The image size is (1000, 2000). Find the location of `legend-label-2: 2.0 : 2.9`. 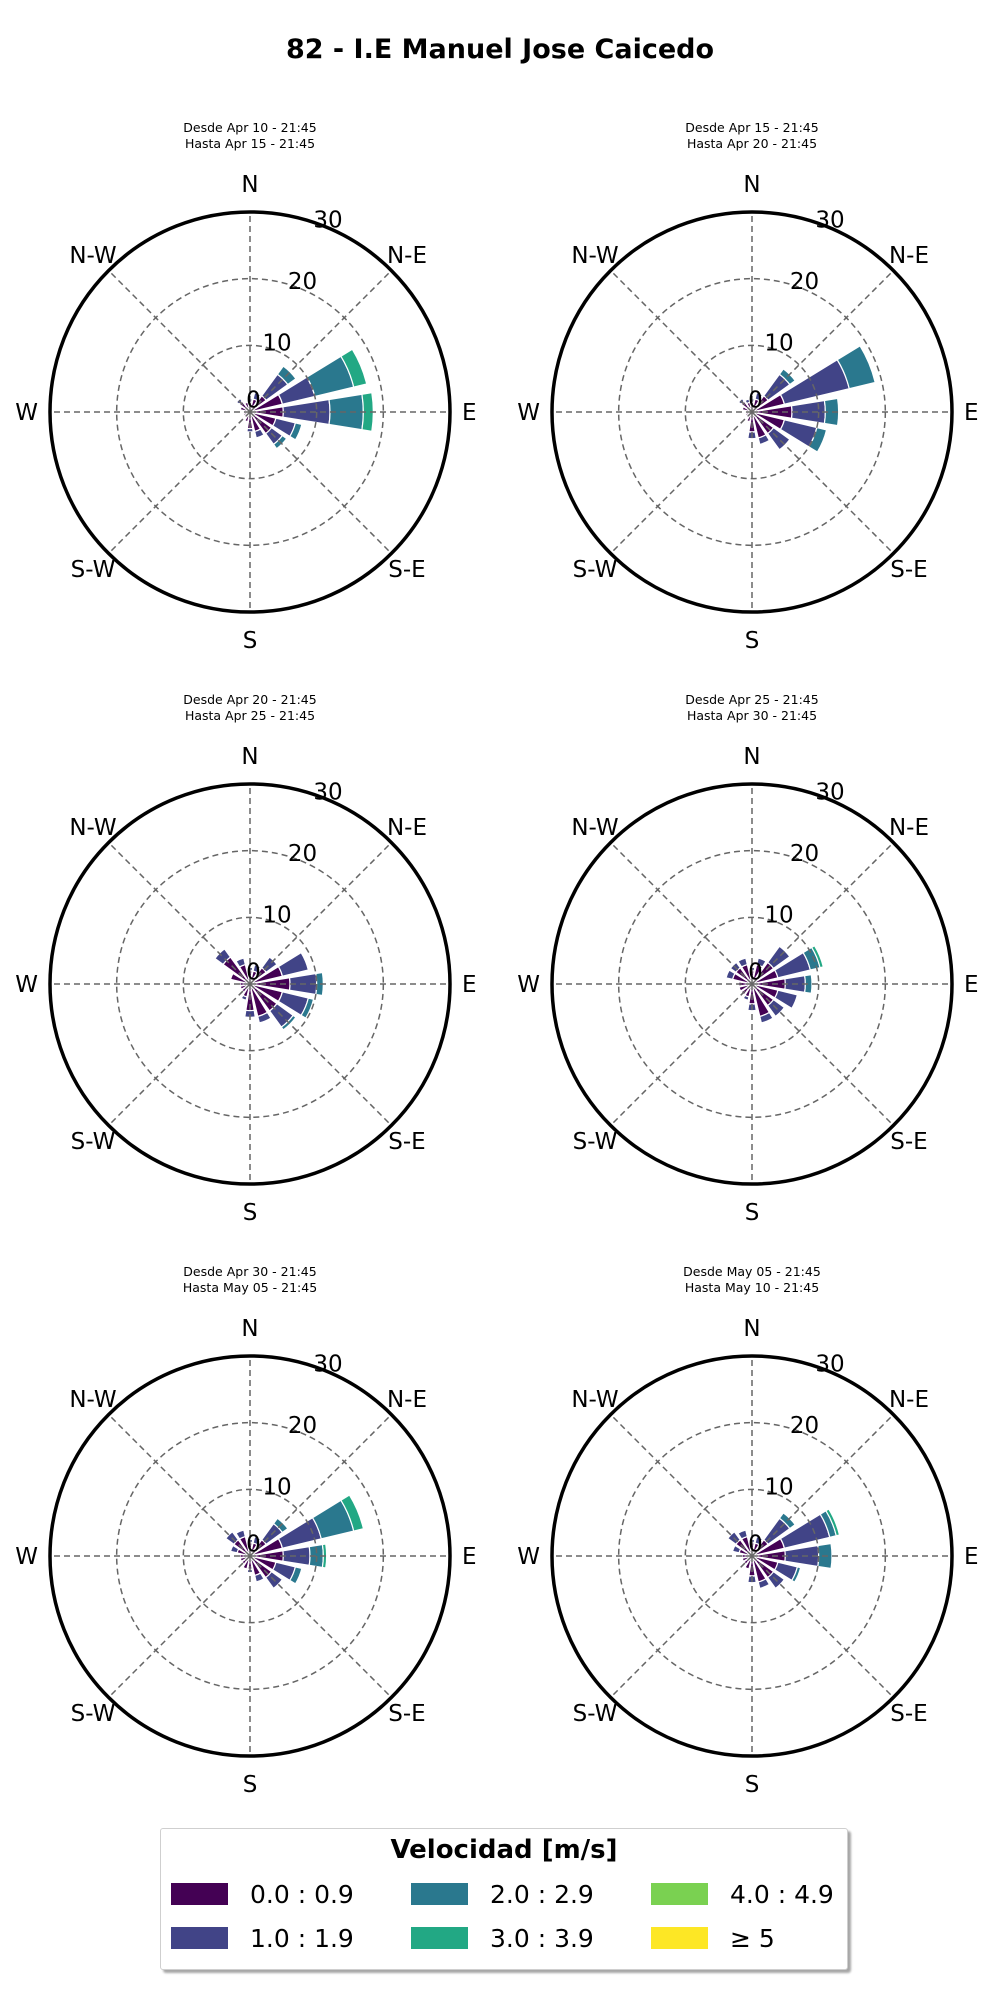

legend-label-2: 2.0 : 2.9 is located at coordinates (542, 1894).